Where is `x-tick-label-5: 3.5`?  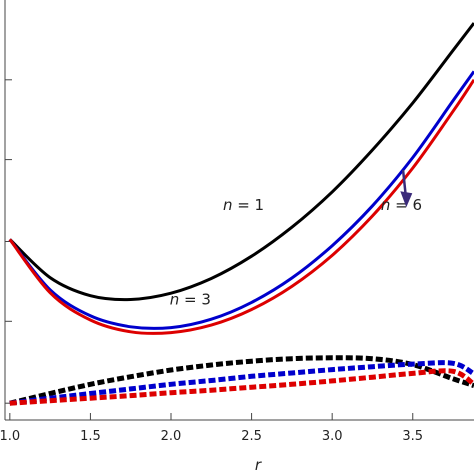
x-tick-label-5: 3.5 is located at coordinates (412, 436).